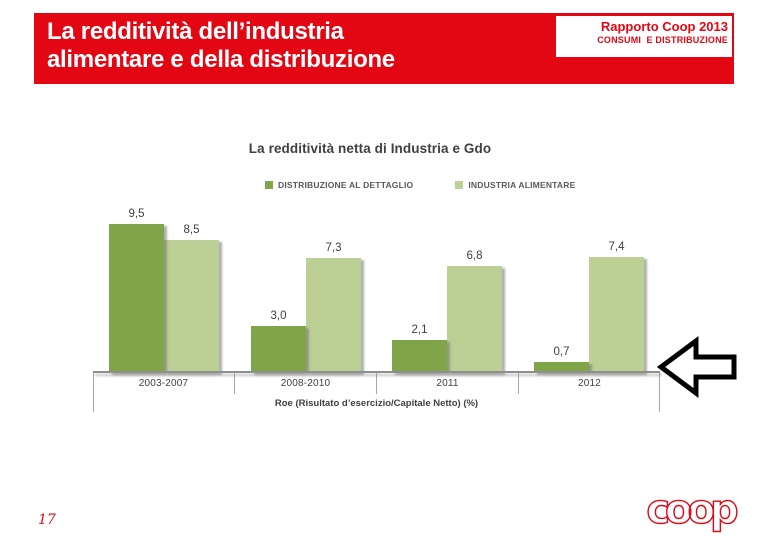 The height and width of the screenshot is (543, 760). Describe the element at coordinates (474, 256) in the screenshot. I see `value-label: 6,8` at that location.